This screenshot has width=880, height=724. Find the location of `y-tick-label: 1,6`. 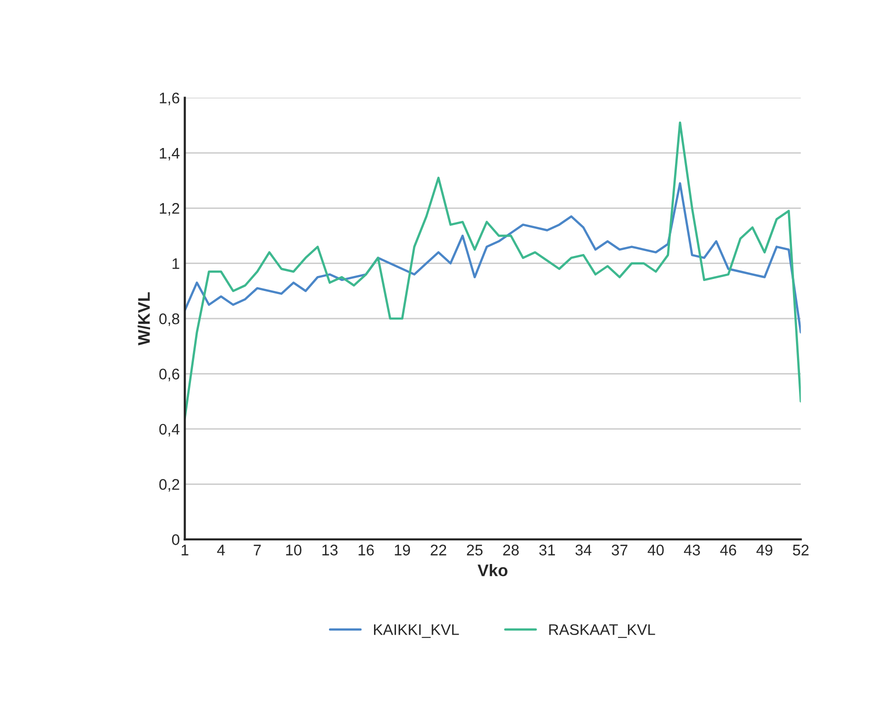

y-tick-label: 1,6 is located at coordinates (170, 99).